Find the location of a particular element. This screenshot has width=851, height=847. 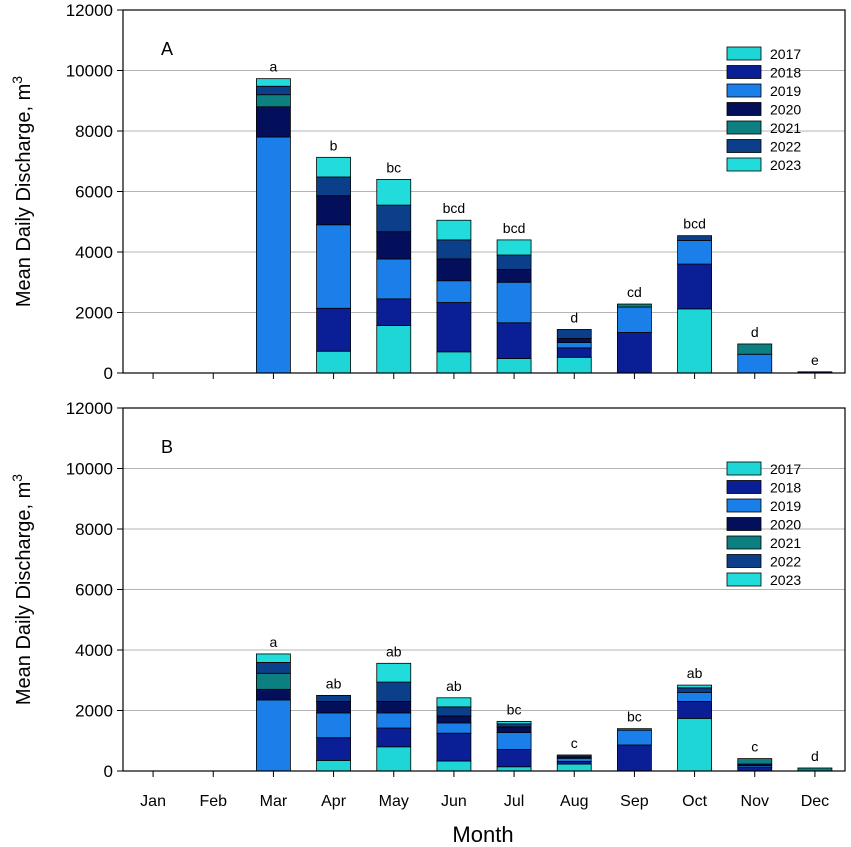

bar-segment-apr-2020 is located at coordinates (333, 210).